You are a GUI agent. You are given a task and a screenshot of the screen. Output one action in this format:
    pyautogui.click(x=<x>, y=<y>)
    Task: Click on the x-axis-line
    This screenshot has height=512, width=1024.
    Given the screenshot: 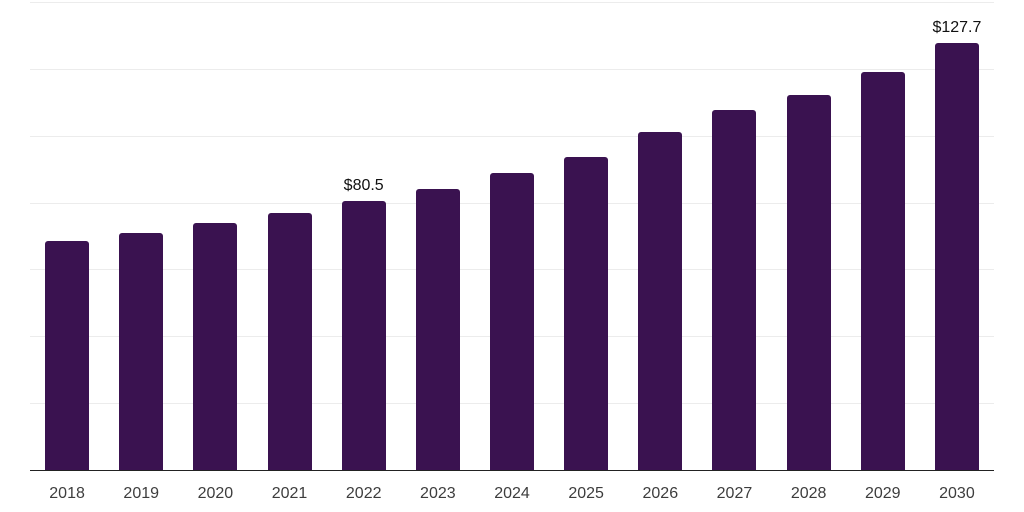 What is the action you would take?
    pyautogui.click(x=512, y=470)
    